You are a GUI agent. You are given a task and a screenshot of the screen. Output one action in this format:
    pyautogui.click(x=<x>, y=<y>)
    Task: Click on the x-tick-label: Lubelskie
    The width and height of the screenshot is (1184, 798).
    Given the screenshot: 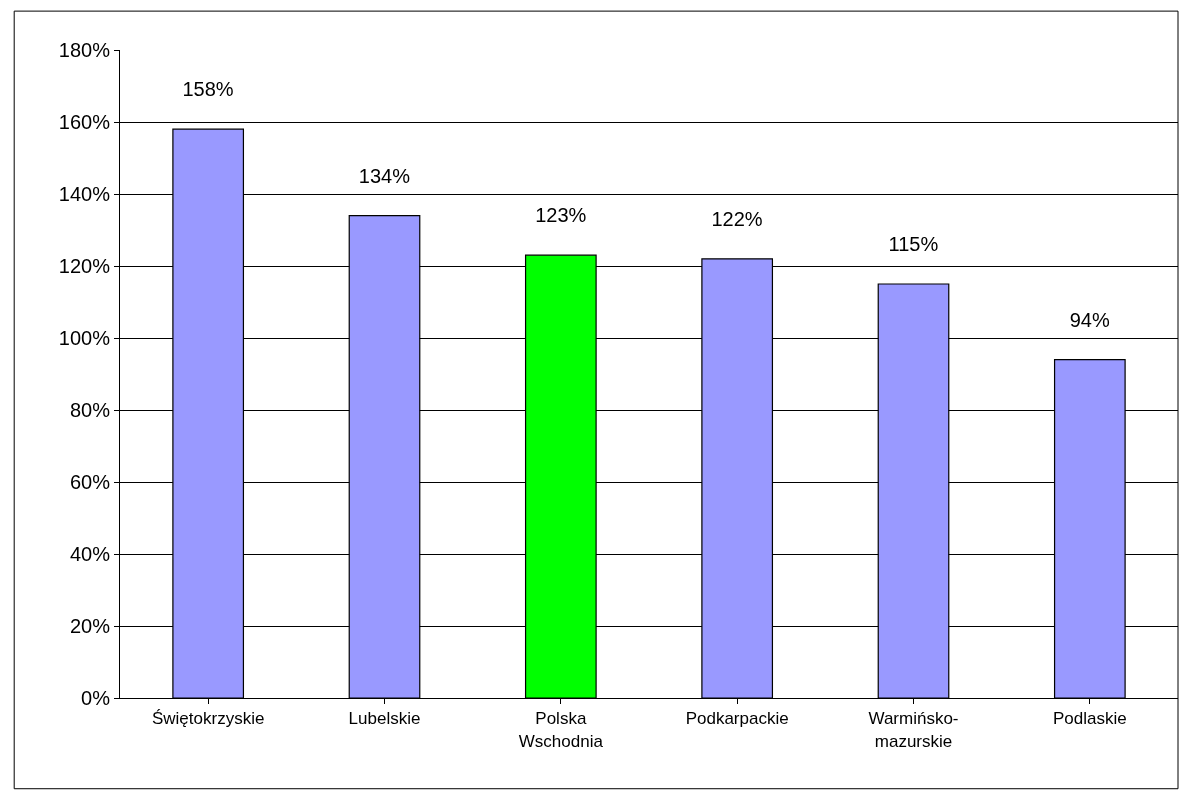 What is the action you would take?
    pyautogui.click(x=384, y=719)
    